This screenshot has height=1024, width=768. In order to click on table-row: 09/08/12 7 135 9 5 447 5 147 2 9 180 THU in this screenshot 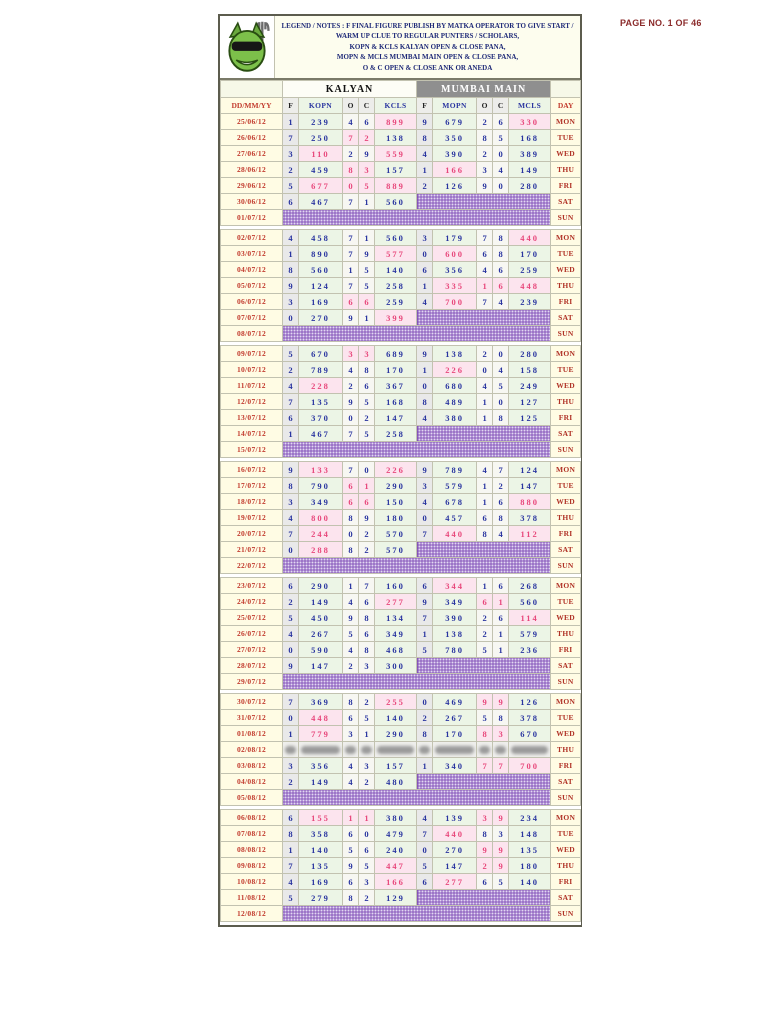, I will do `click(401, 865)`.